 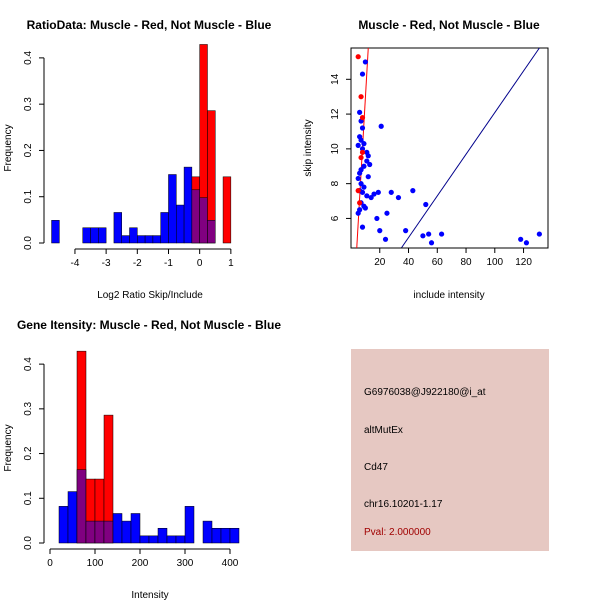 I want to click on y-tick-label: 0.2, so click(x=28, y=150).